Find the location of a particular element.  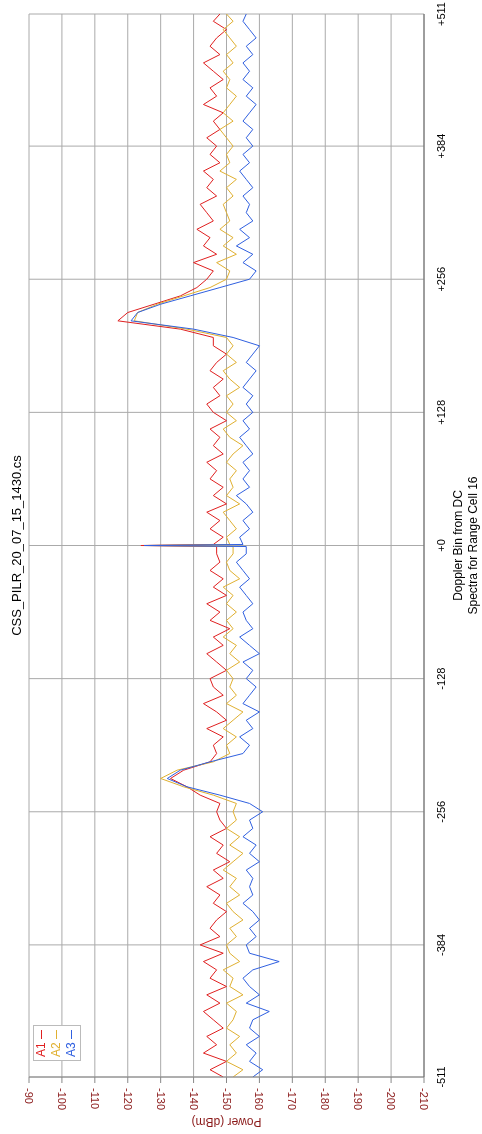

legend-label: A2 is located at coordinates (56, 1049).